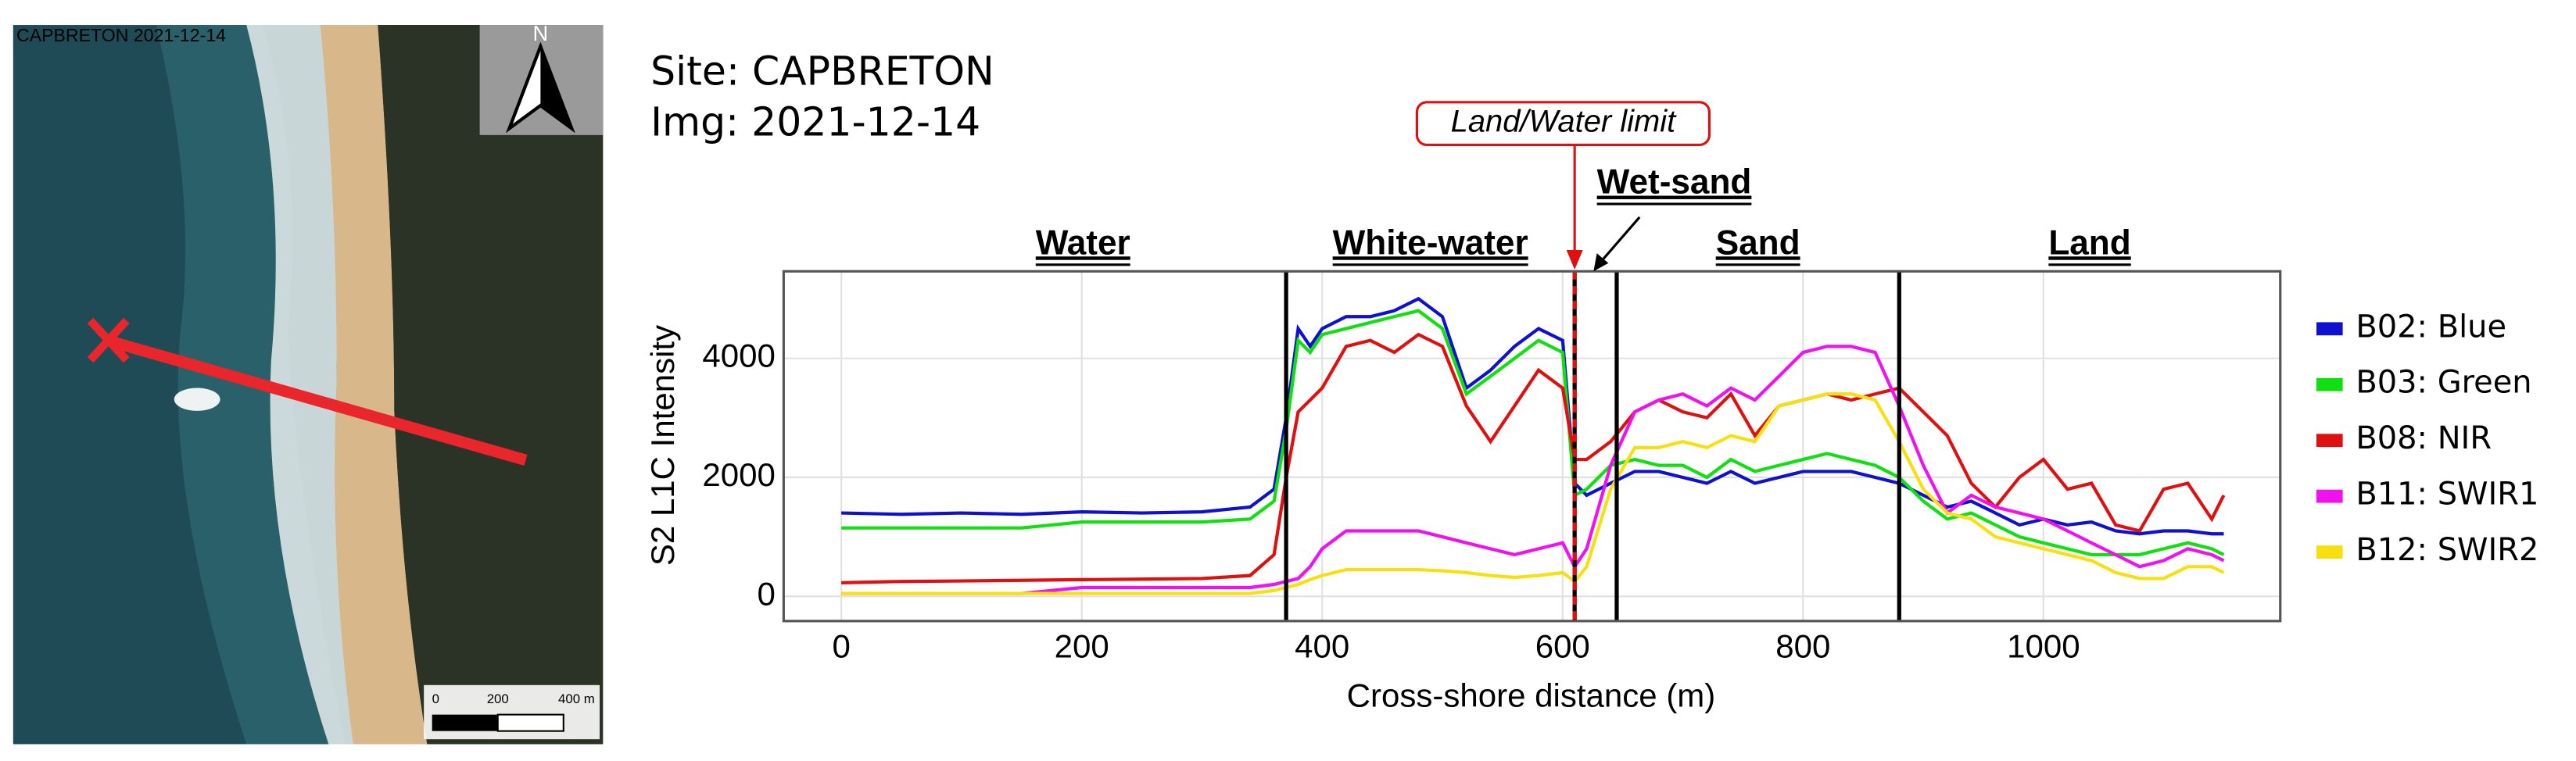 Image resolution: width=2576 pixels, height=761 pixels. Describe the element at coordinates (2447, 550) in the screenshot. I see `legend-label: B12: SWIR2` at that location.